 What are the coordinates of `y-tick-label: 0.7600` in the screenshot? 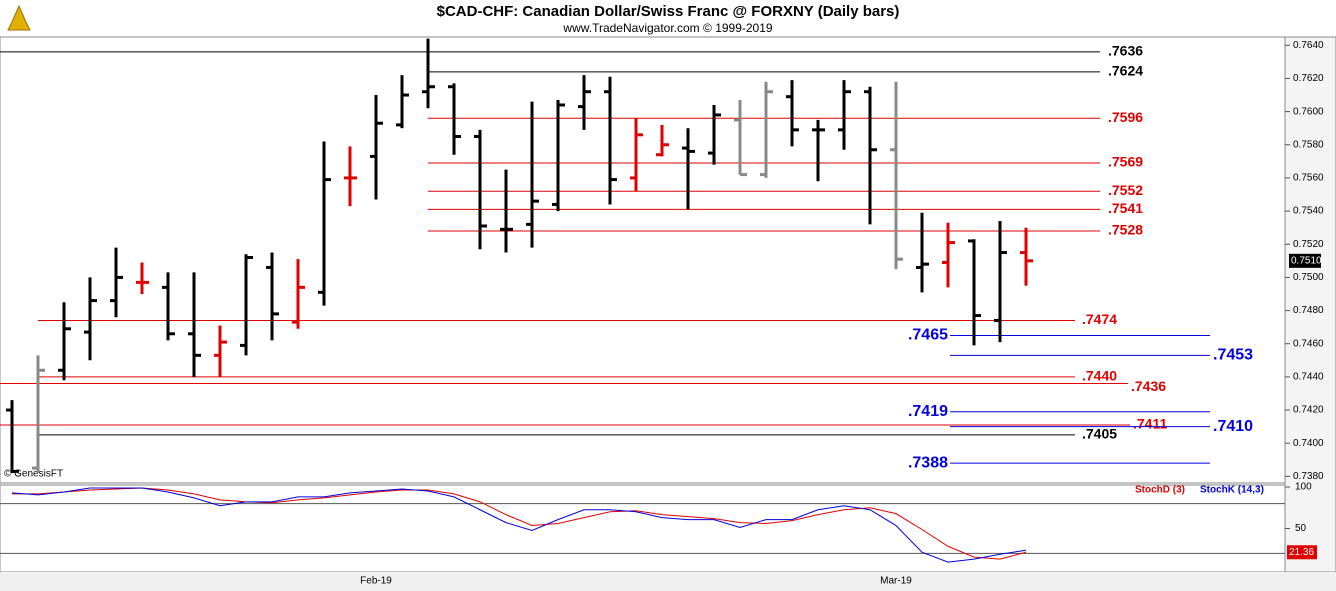 It's located at (1308, 111).